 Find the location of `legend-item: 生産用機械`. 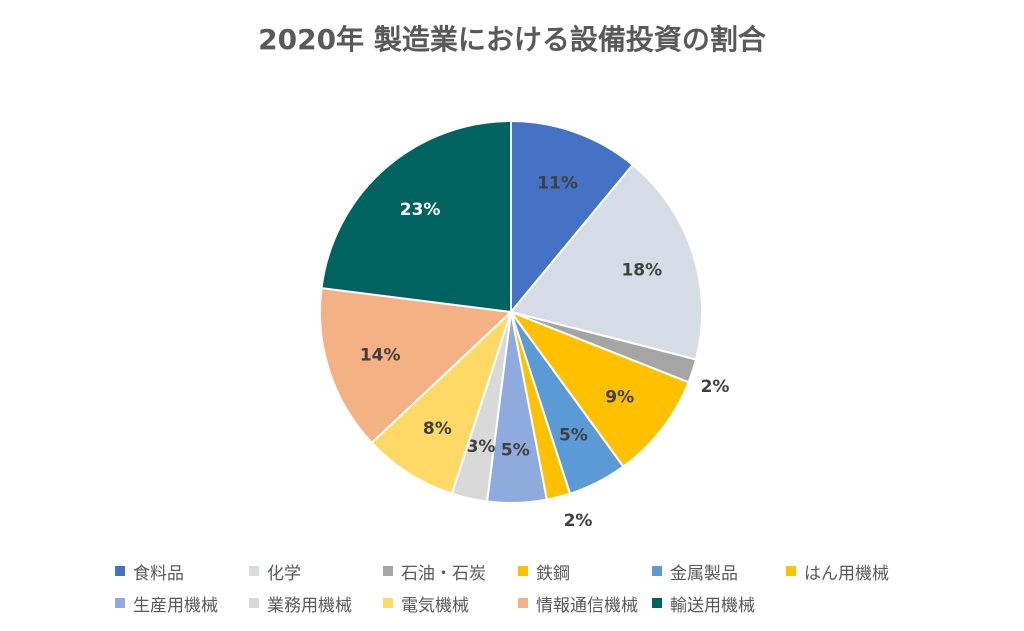

legend-item: 生産用機械 is located at coordinates (166, 604).